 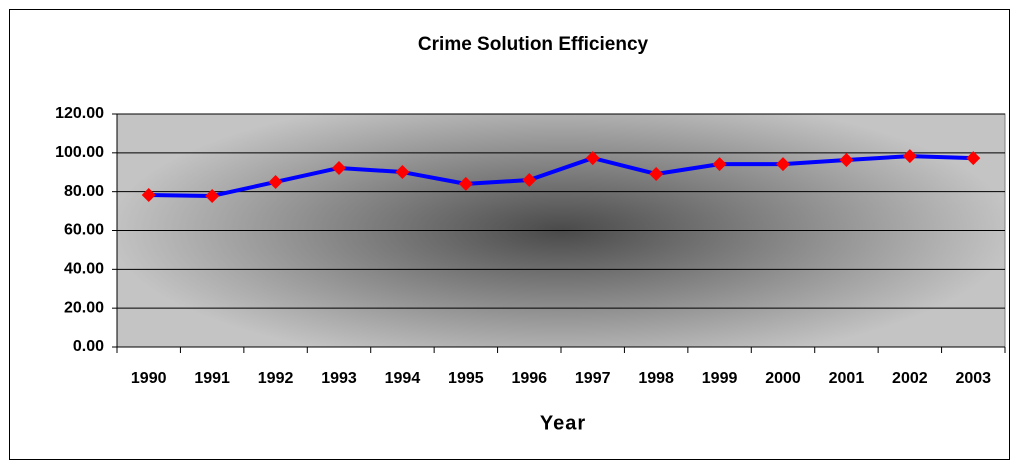 What do you see at coordinates (593, 378) in the screenshot?
I see `x-tick-label: 1997` at bounding box center [593, 378].